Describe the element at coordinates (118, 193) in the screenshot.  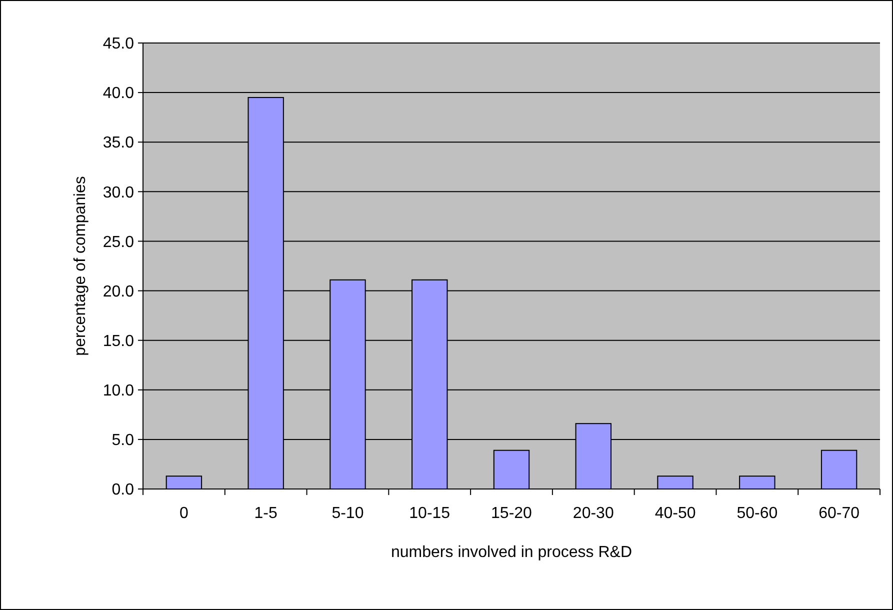
I see `y-tick-label: 30.0` at that location.